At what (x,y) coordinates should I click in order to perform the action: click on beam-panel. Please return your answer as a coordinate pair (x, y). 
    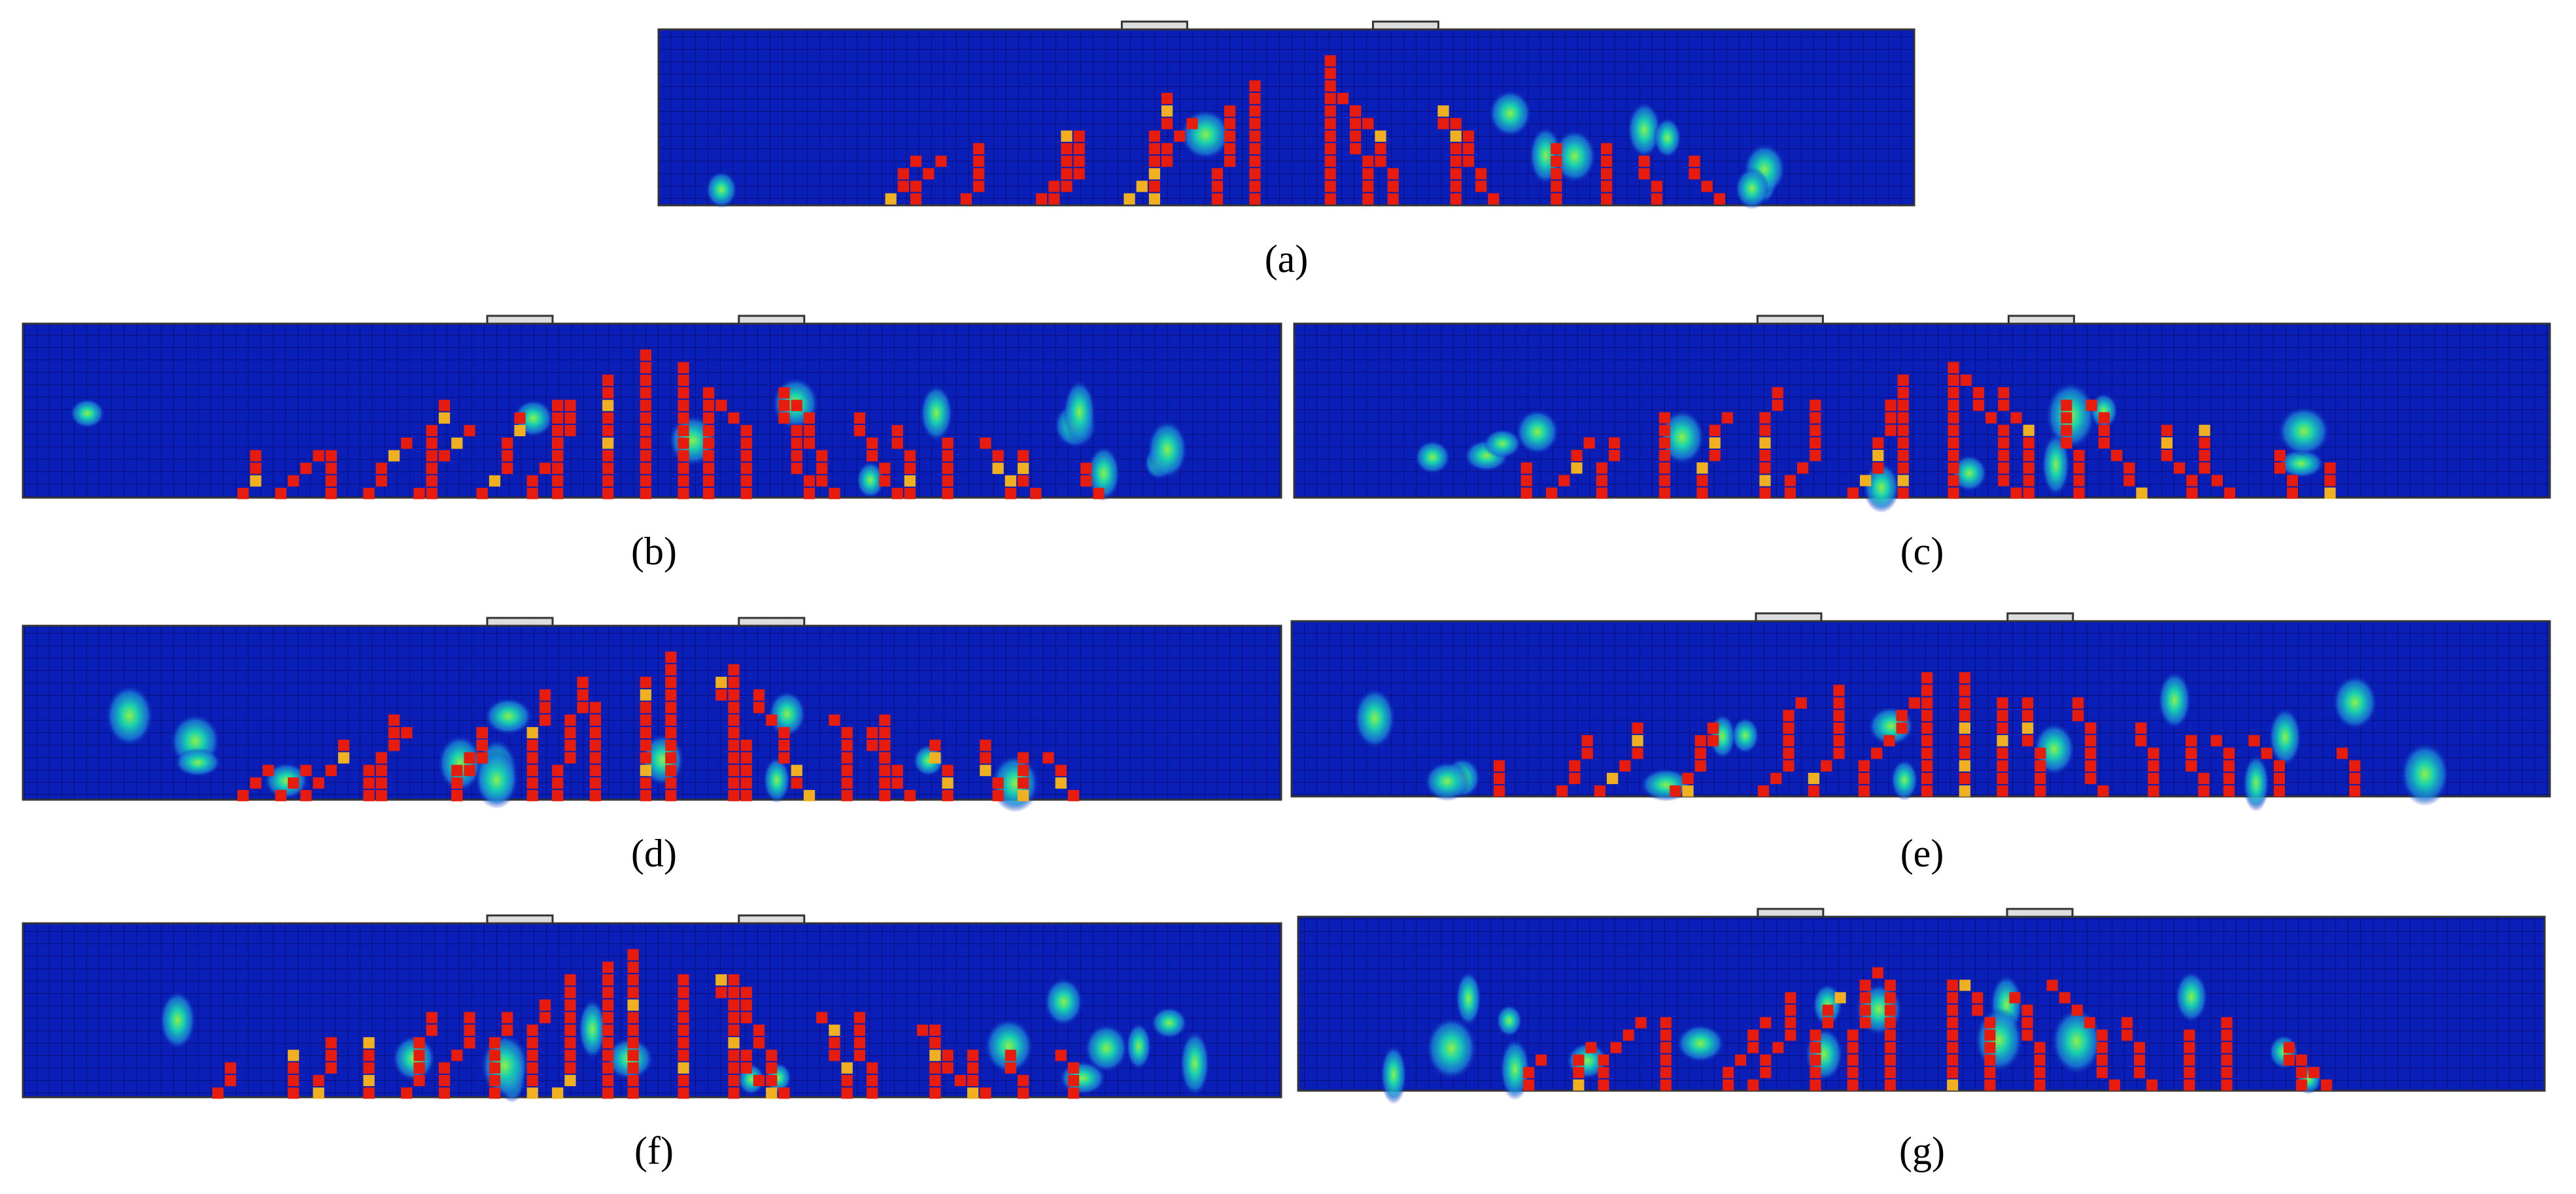
    Looking at the image, I should click on (1286, 115).